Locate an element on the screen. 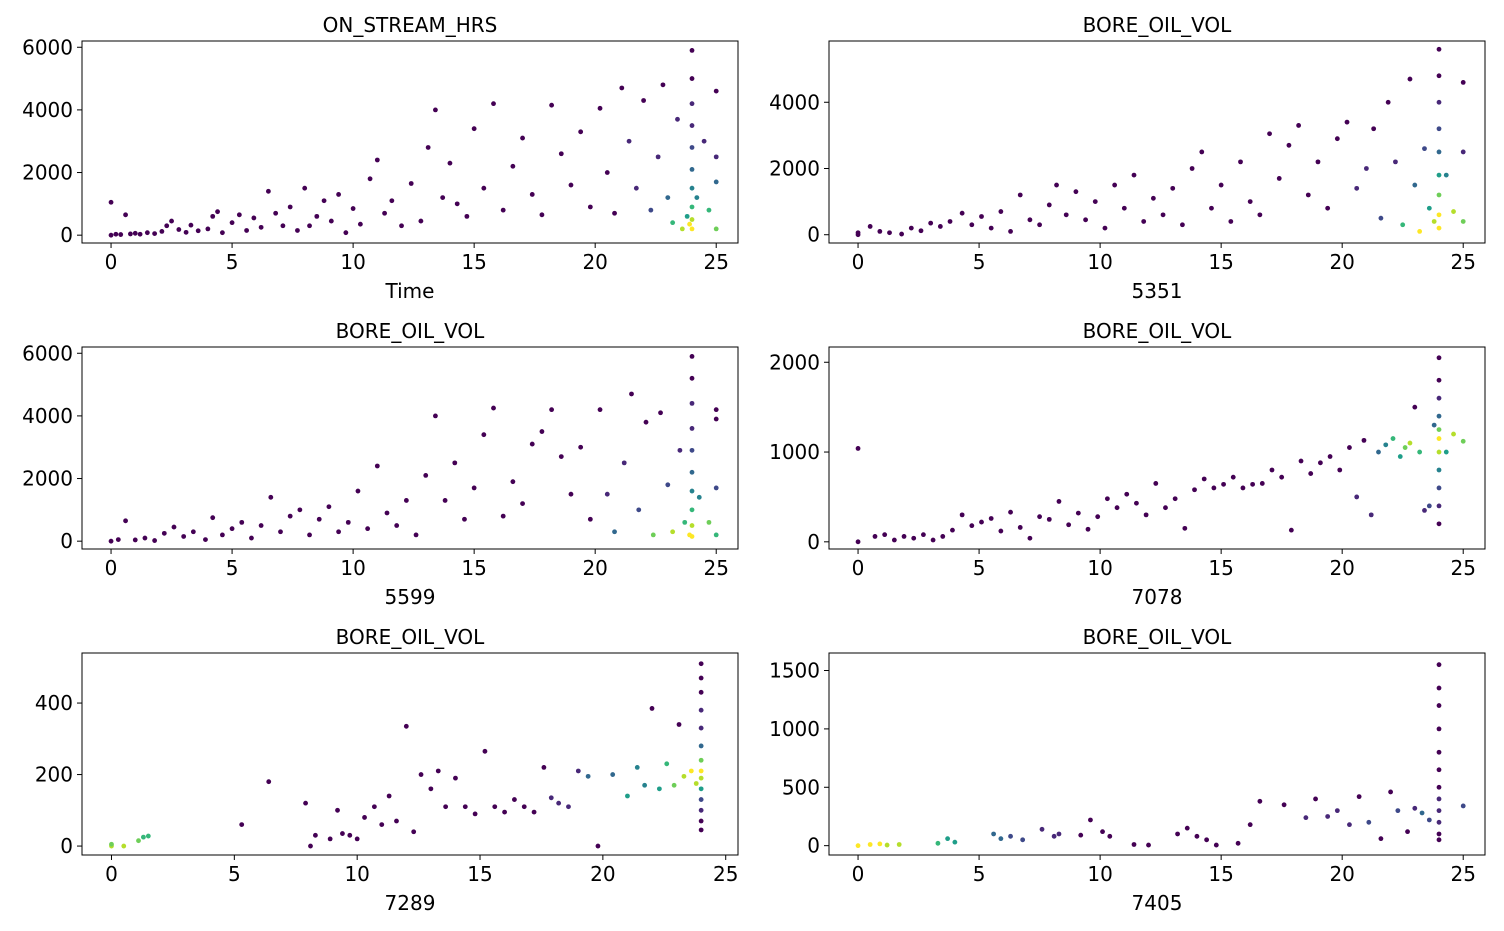 The image size is (1504, 931). x-tick-label: 10 is located at coordinates (1099, 874).